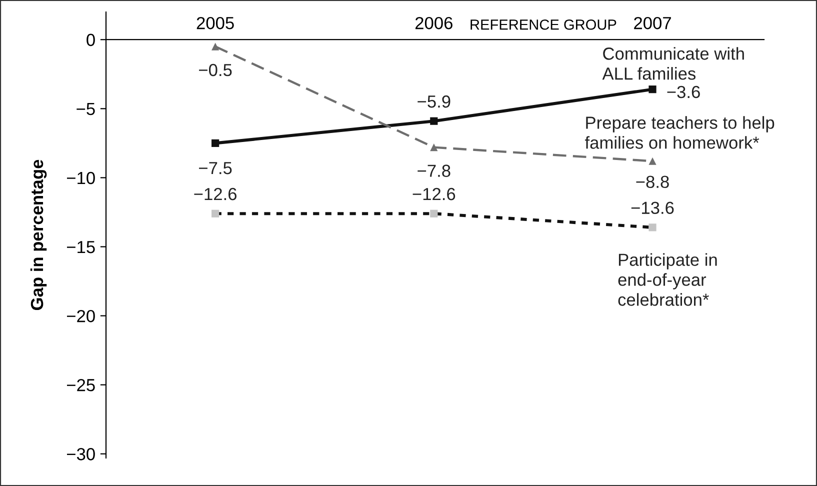  Describe the element at coordinates (80, 385) in the screenshot. I see `y-tick-label: −25` at that location.